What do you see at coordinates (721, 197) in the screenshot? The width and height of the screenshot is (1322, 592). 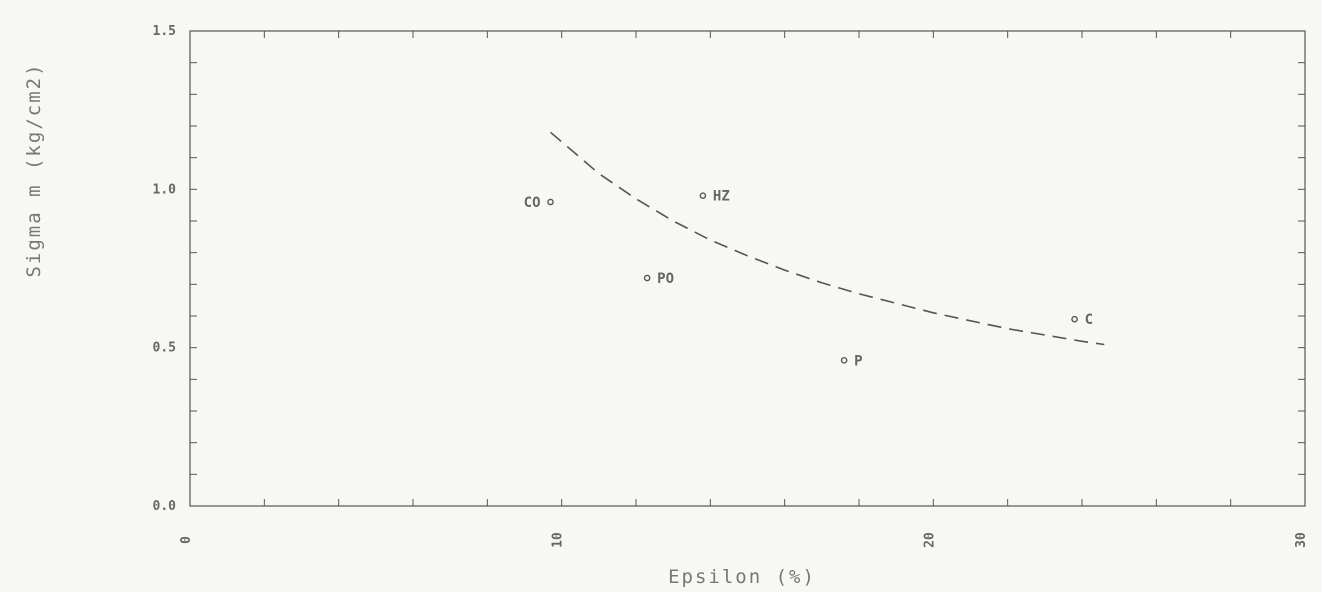 I see `point-label: HZ` at bounding box center [721, 197].